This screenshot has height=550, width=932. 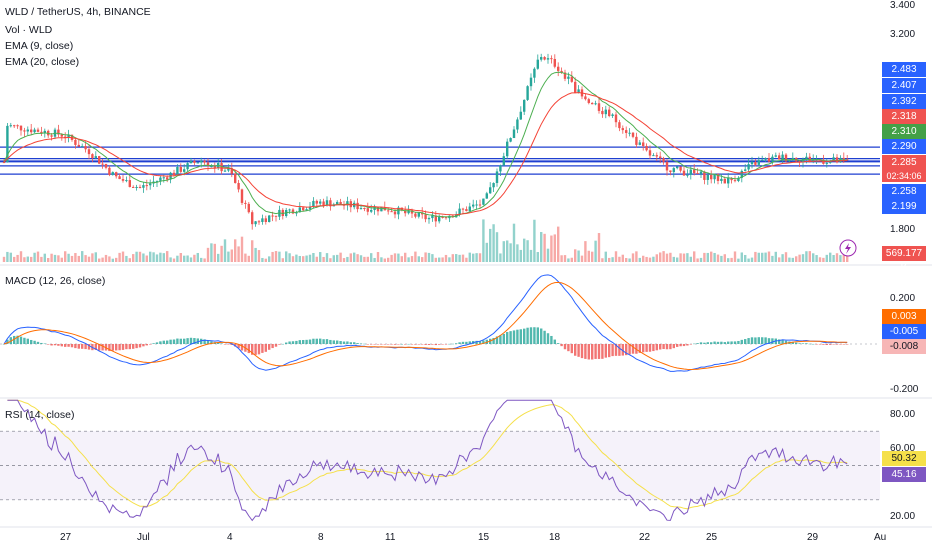 I want to click on x-tick-15: 15, so click(x=484, y=537).